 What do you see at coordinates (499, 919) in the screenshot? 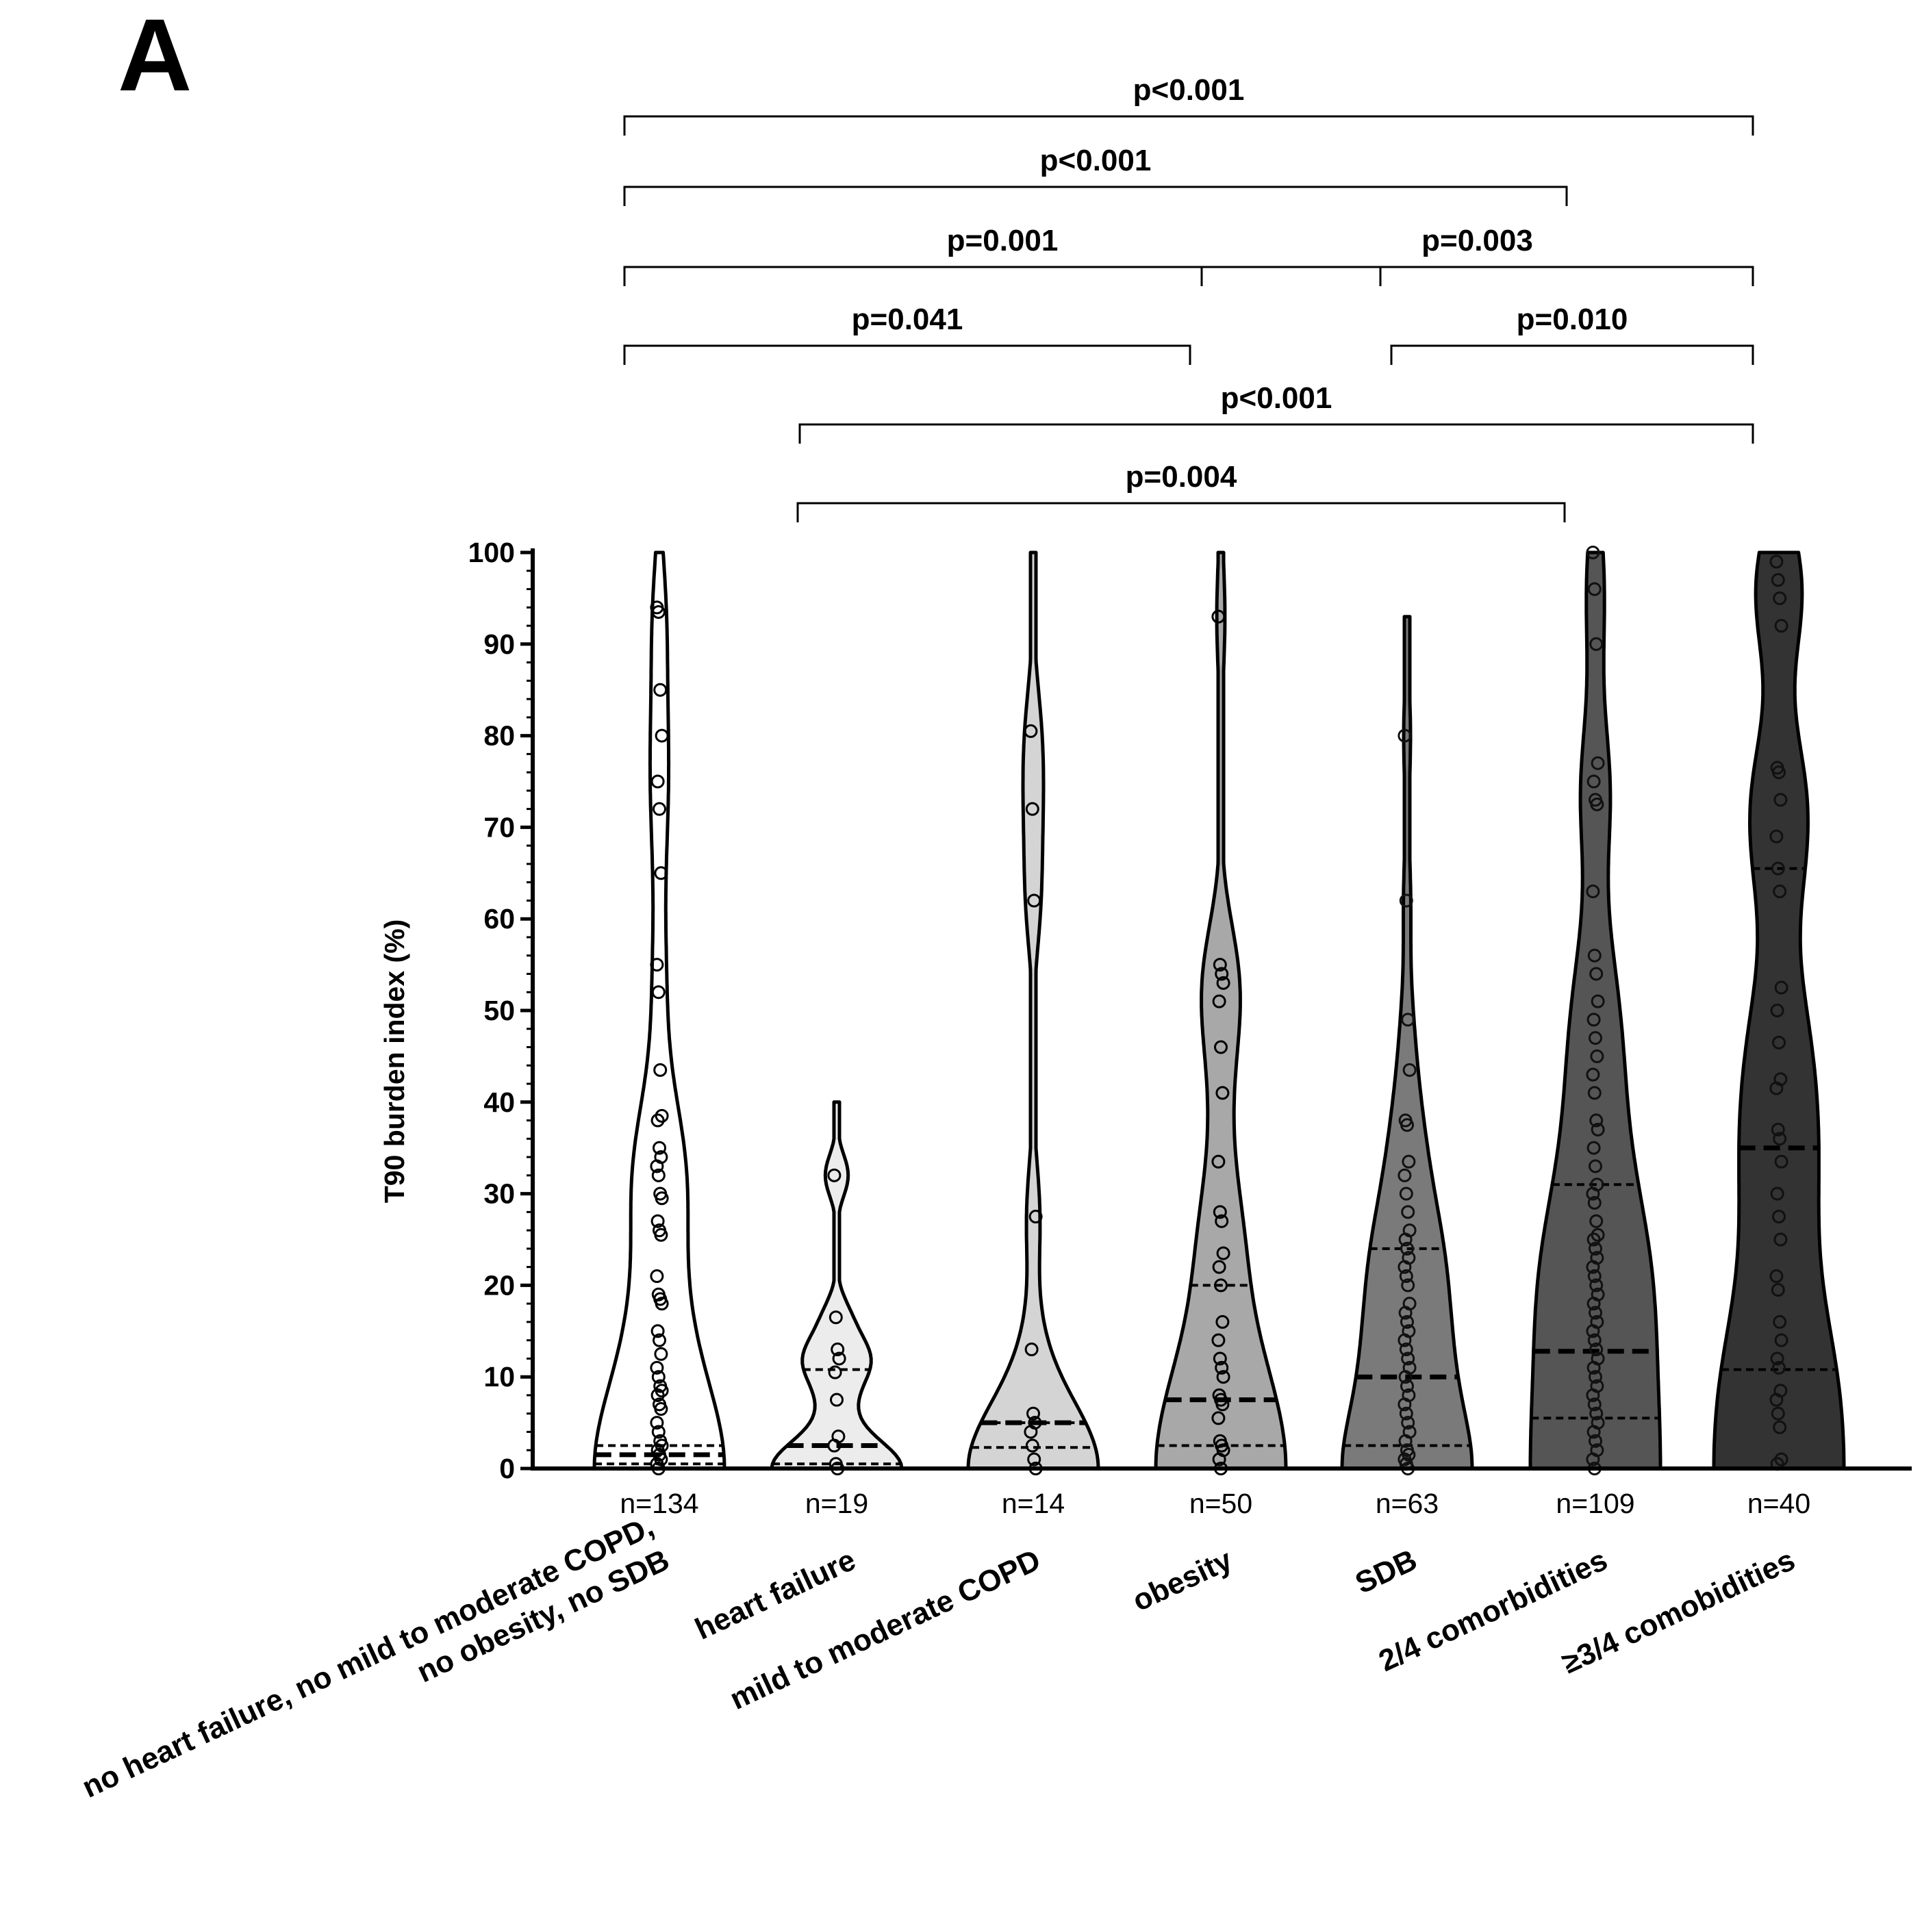
I see `y-tick-label: 60` at bounding box center [499, 919].